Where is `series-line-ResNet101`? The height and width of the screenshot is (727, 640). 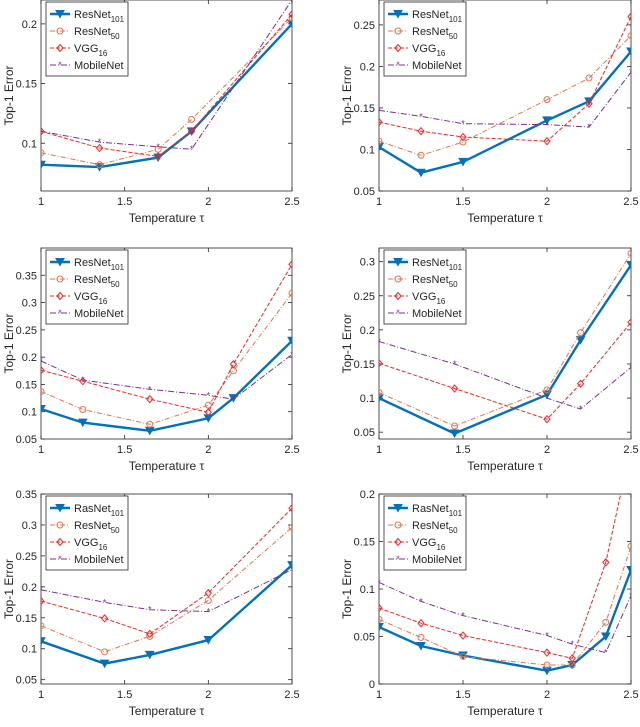
series-line-ResNet101 is located at coordinates (505, 112).